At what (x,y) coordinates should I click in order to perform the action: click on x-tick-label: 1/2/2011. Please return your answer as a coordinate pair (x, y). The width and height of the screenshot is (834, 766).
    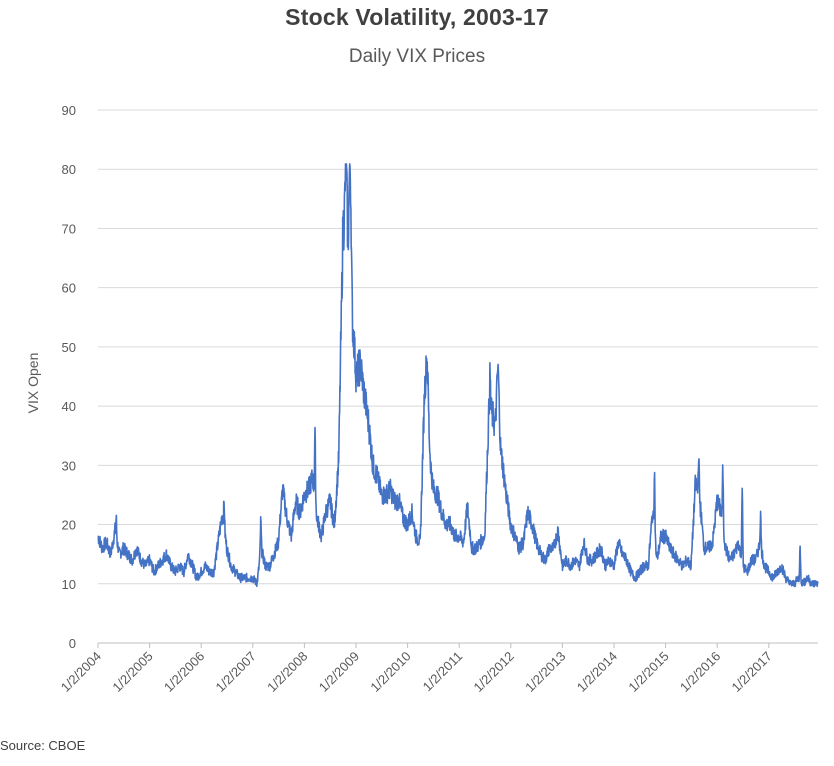
    Looking at the image, I should click on (443, 672).